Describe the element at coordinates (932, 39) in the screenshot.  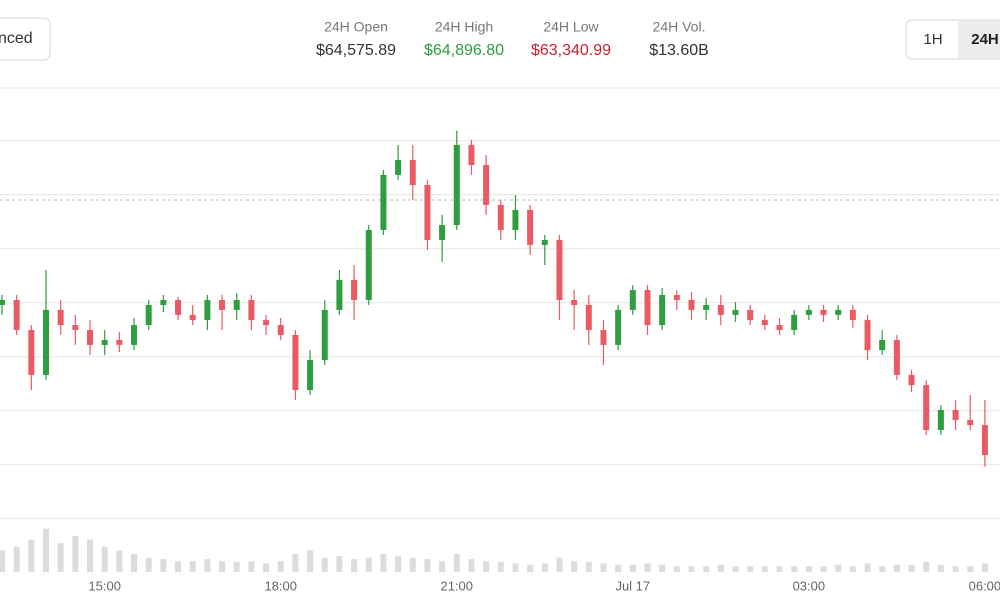
I see `toggle-1h: 1H` at that location.